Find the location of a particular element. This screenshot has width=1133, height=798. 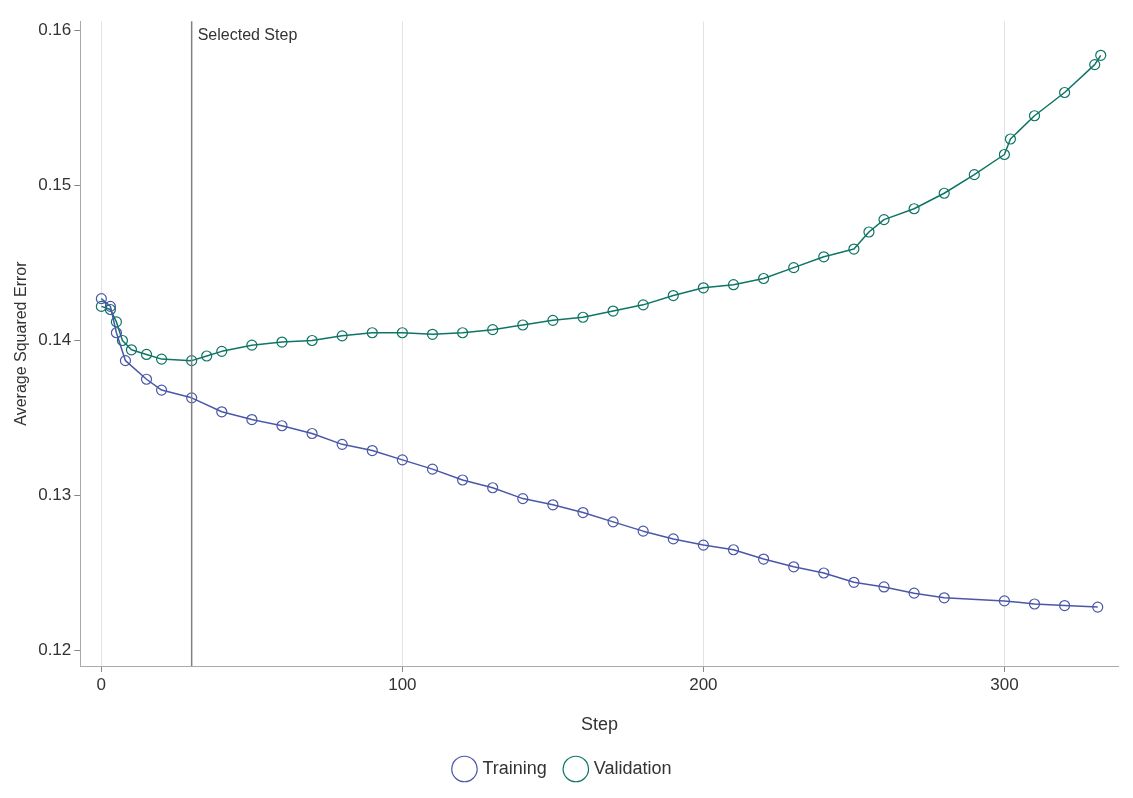

y-tick-label: 0.14 is located at coordinates (55, 340).